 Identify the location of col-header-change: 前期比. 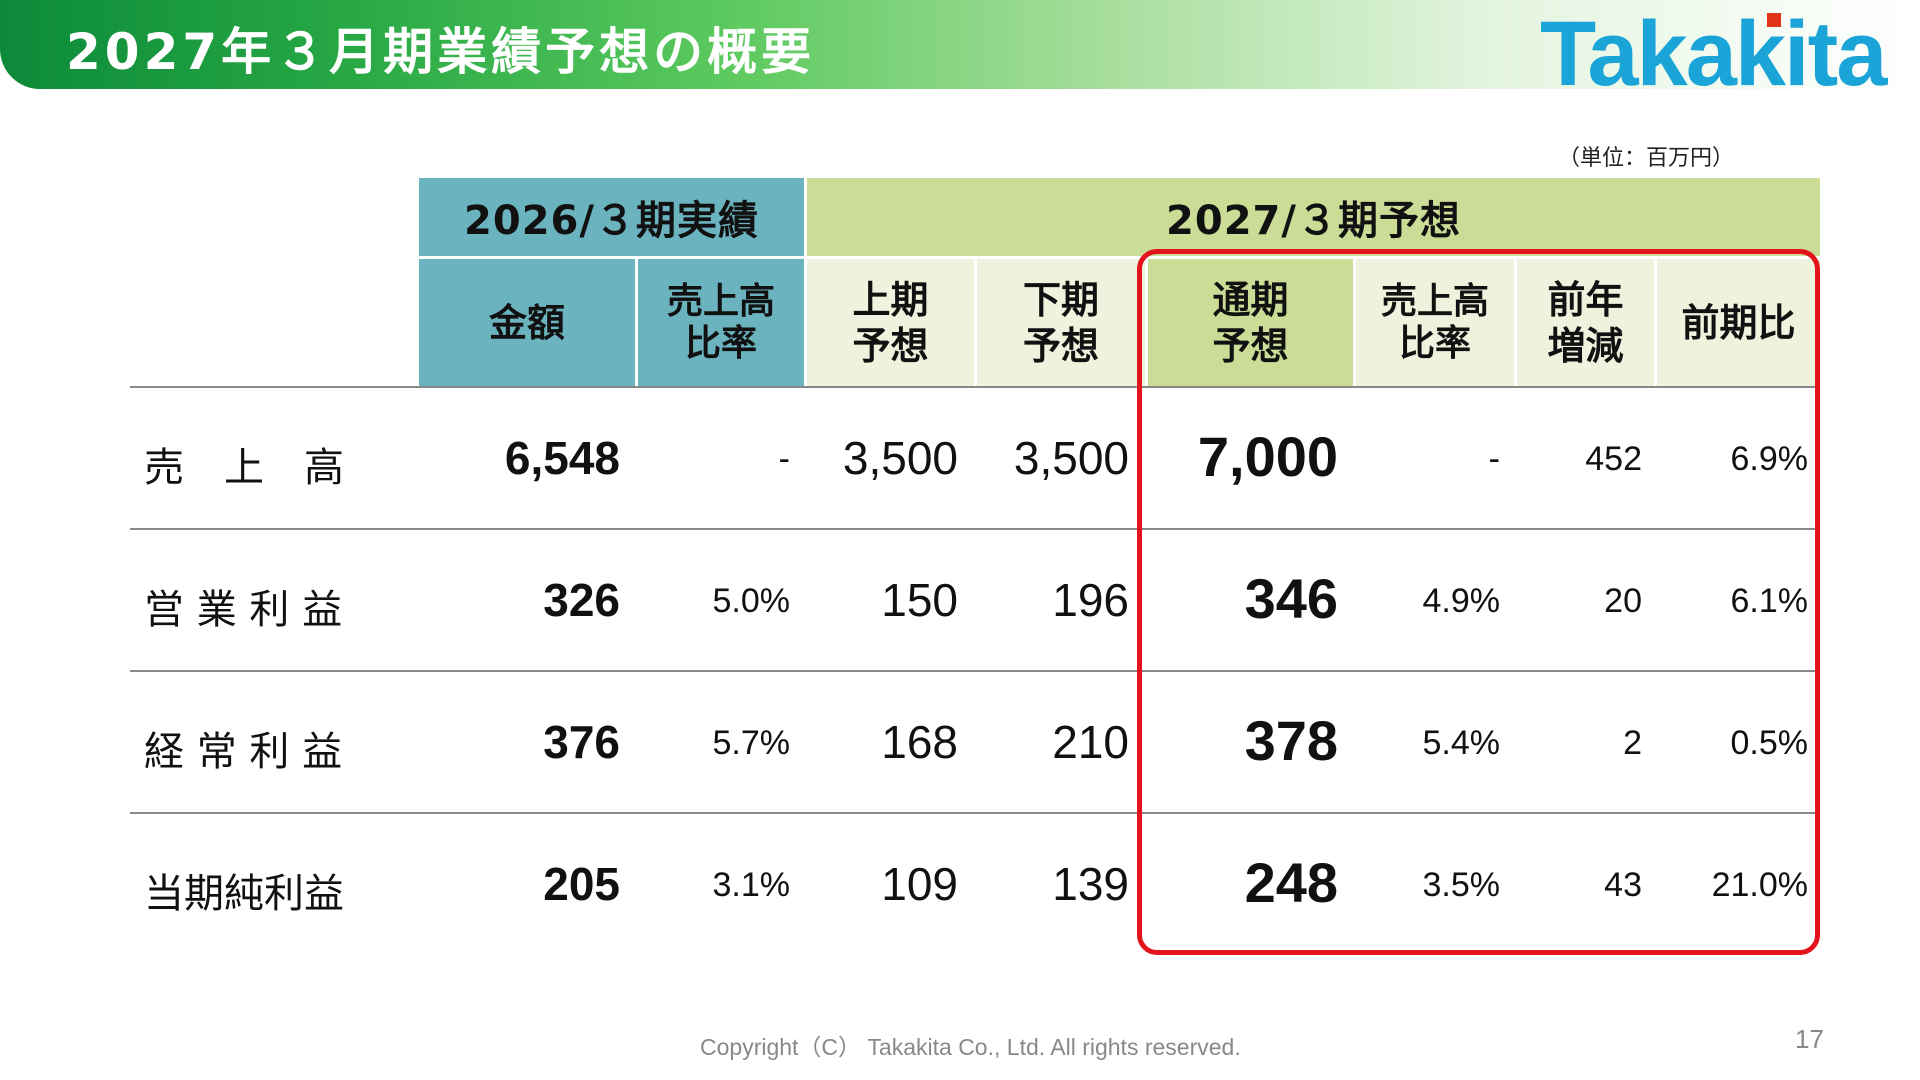
(1738, 321).